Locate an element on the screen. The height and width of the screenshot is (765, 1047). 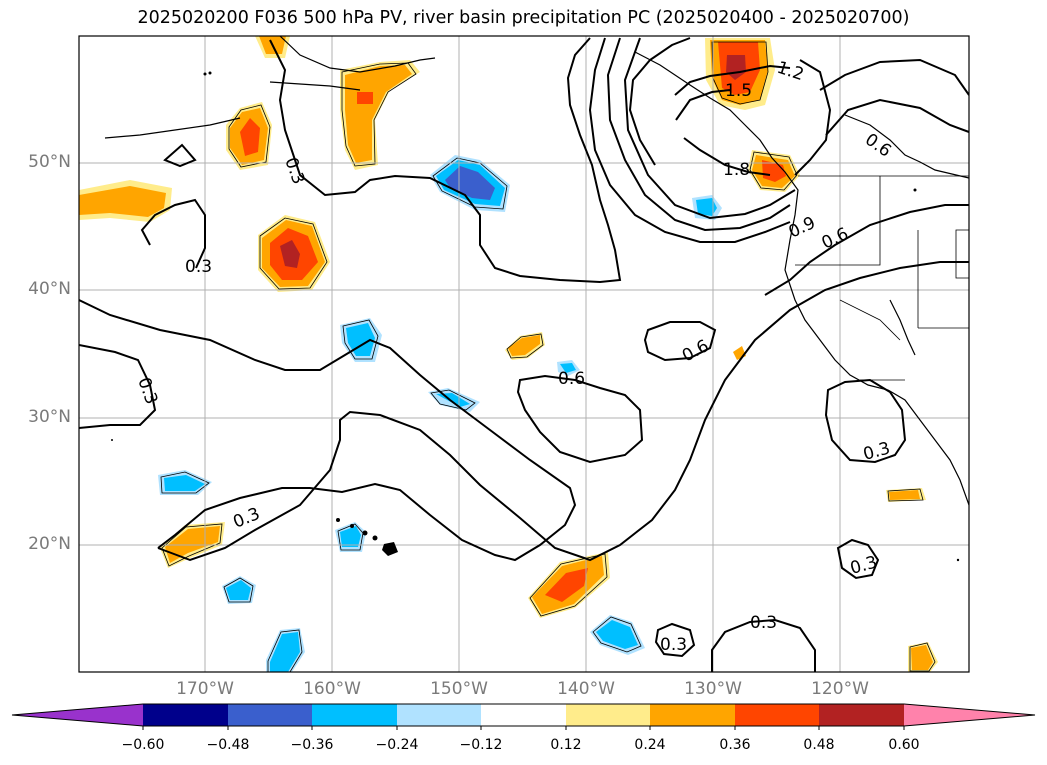
lon-label-150w: 150°W is located at coordinates (459, 689).